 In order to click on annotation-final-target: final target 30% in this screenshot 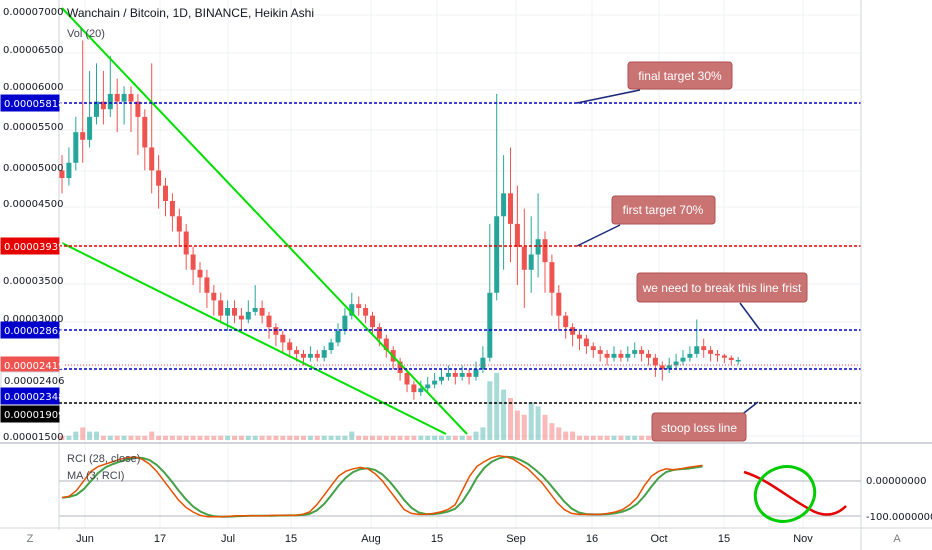, I will do `click(654, 82)`.